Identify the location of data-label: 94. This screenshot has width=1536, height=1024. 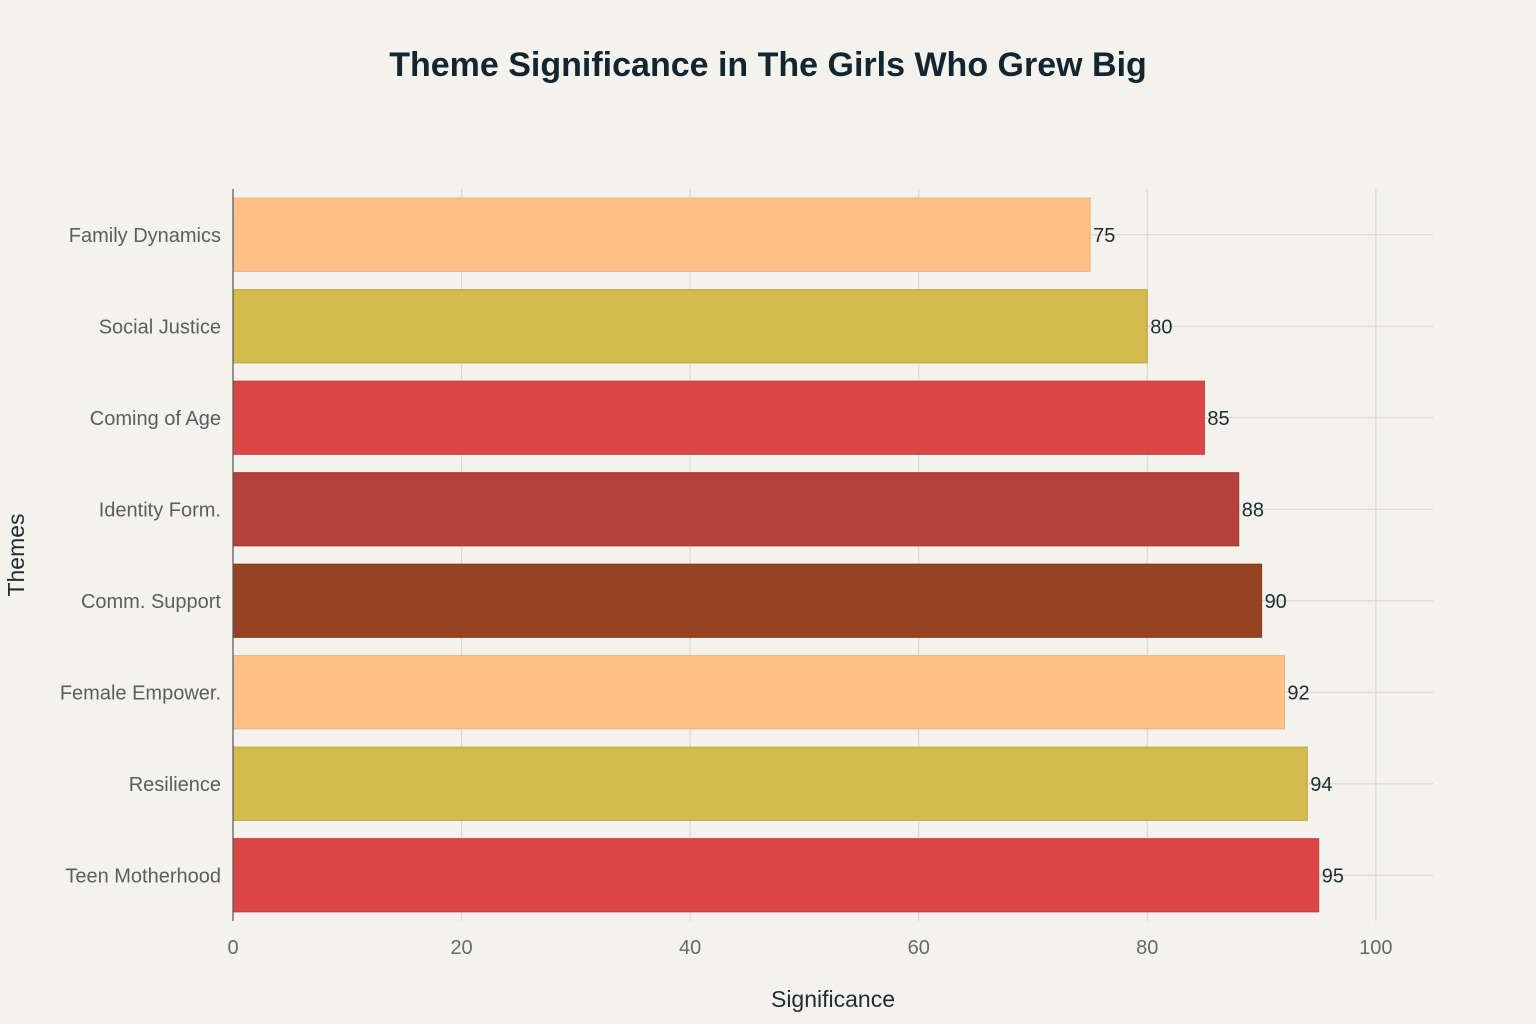
(1321, 785).